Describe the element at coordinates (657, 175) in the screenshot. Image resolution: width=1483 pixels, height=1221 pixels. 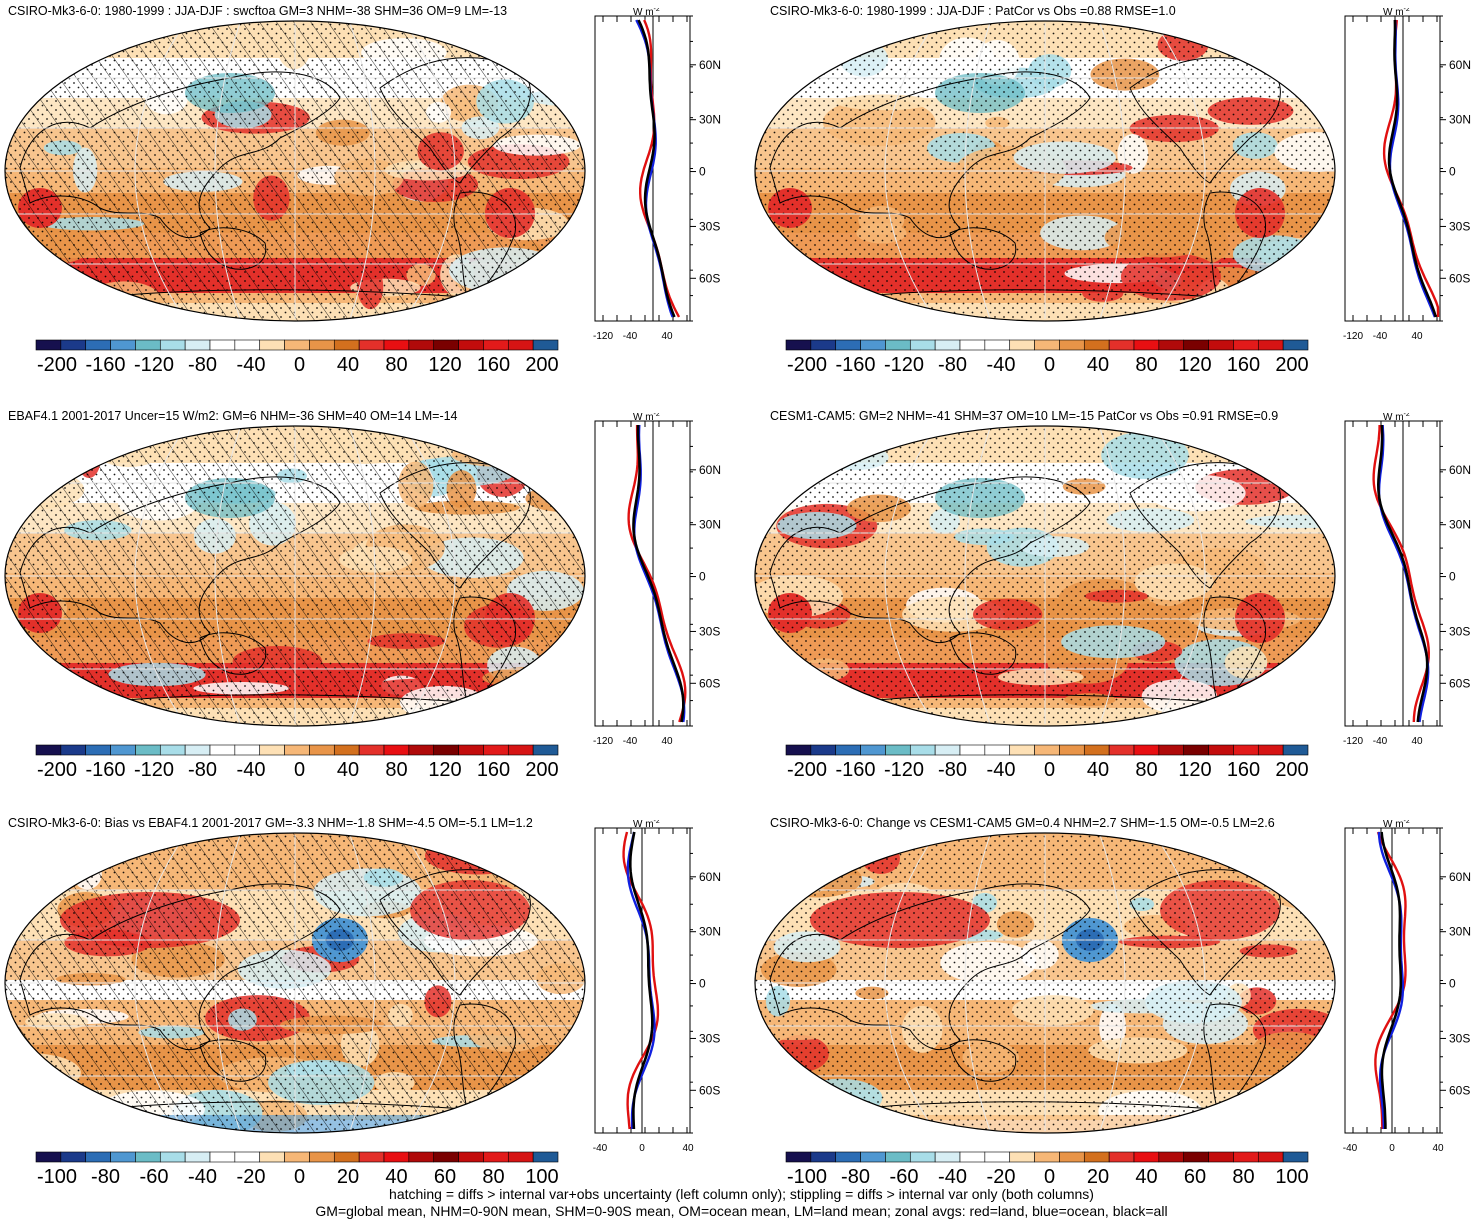
I see `zonal-mean-plot: W m-2 60N 30N 0 30S 60S -120 -40 40` at that location.